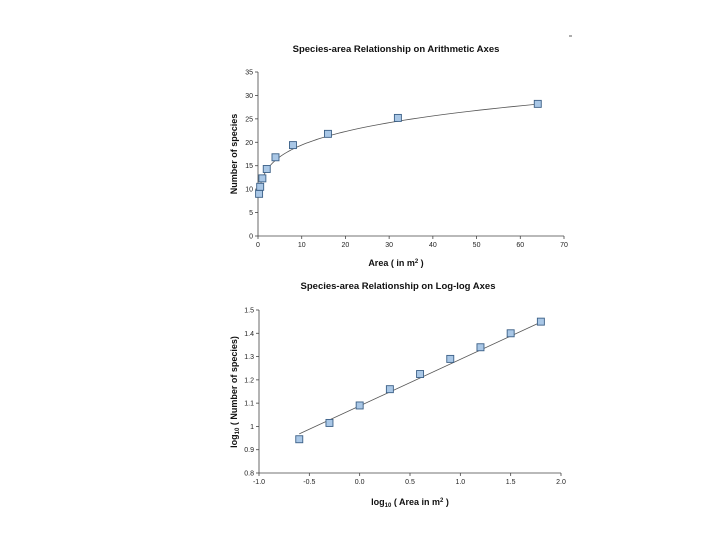 The image size is (720, 540). I want to click on arithmetic-y-axis-label: Number of species, so click(234, 154).